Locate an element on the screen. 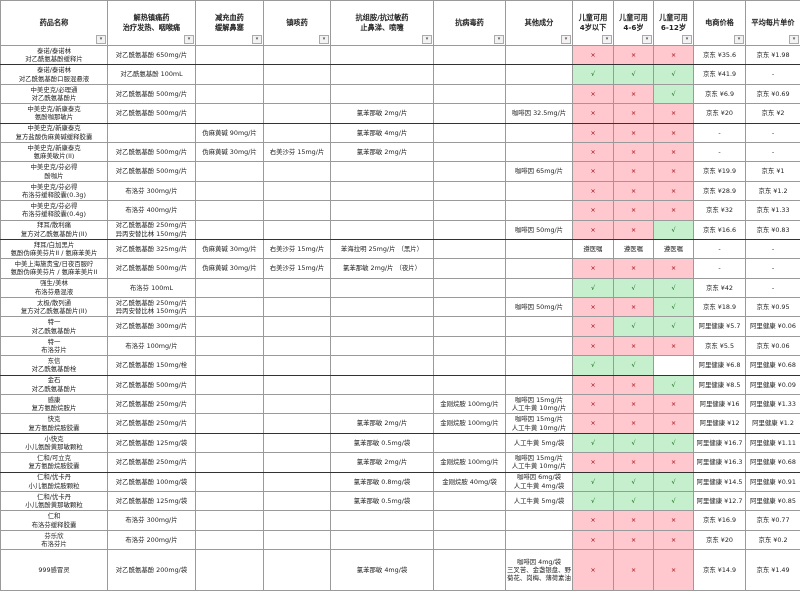  cell-unit-price: 阿里健康 ¥1.11 is located at coordinates (772, 443).